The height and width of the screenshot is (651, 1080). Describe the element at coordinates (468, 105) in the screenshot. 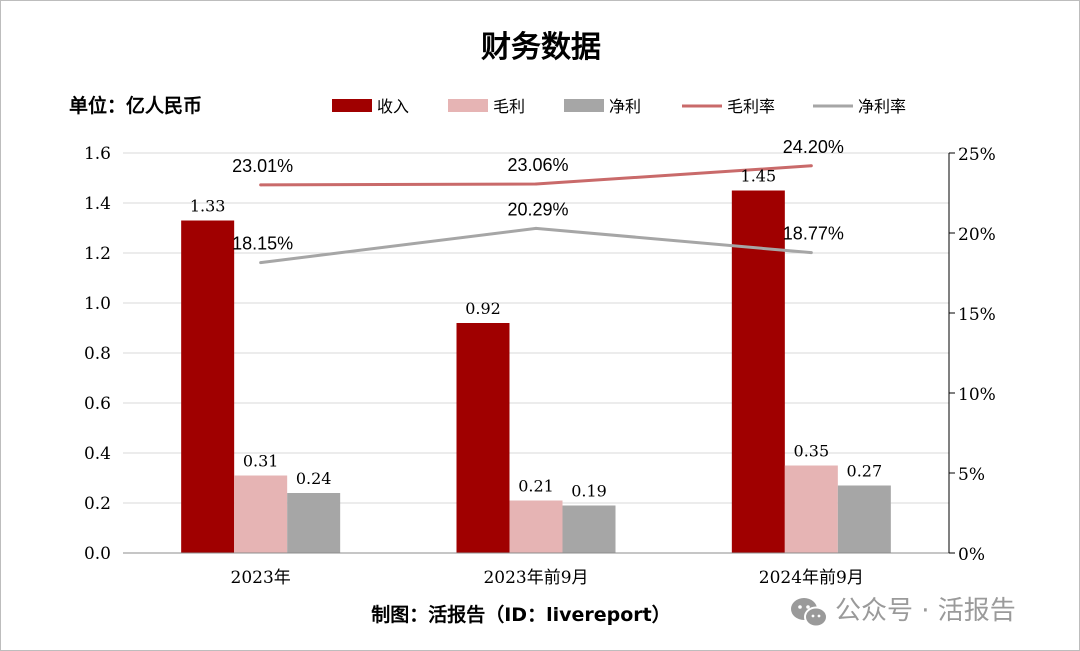

I see `legend-swatch-毛利` at that location.